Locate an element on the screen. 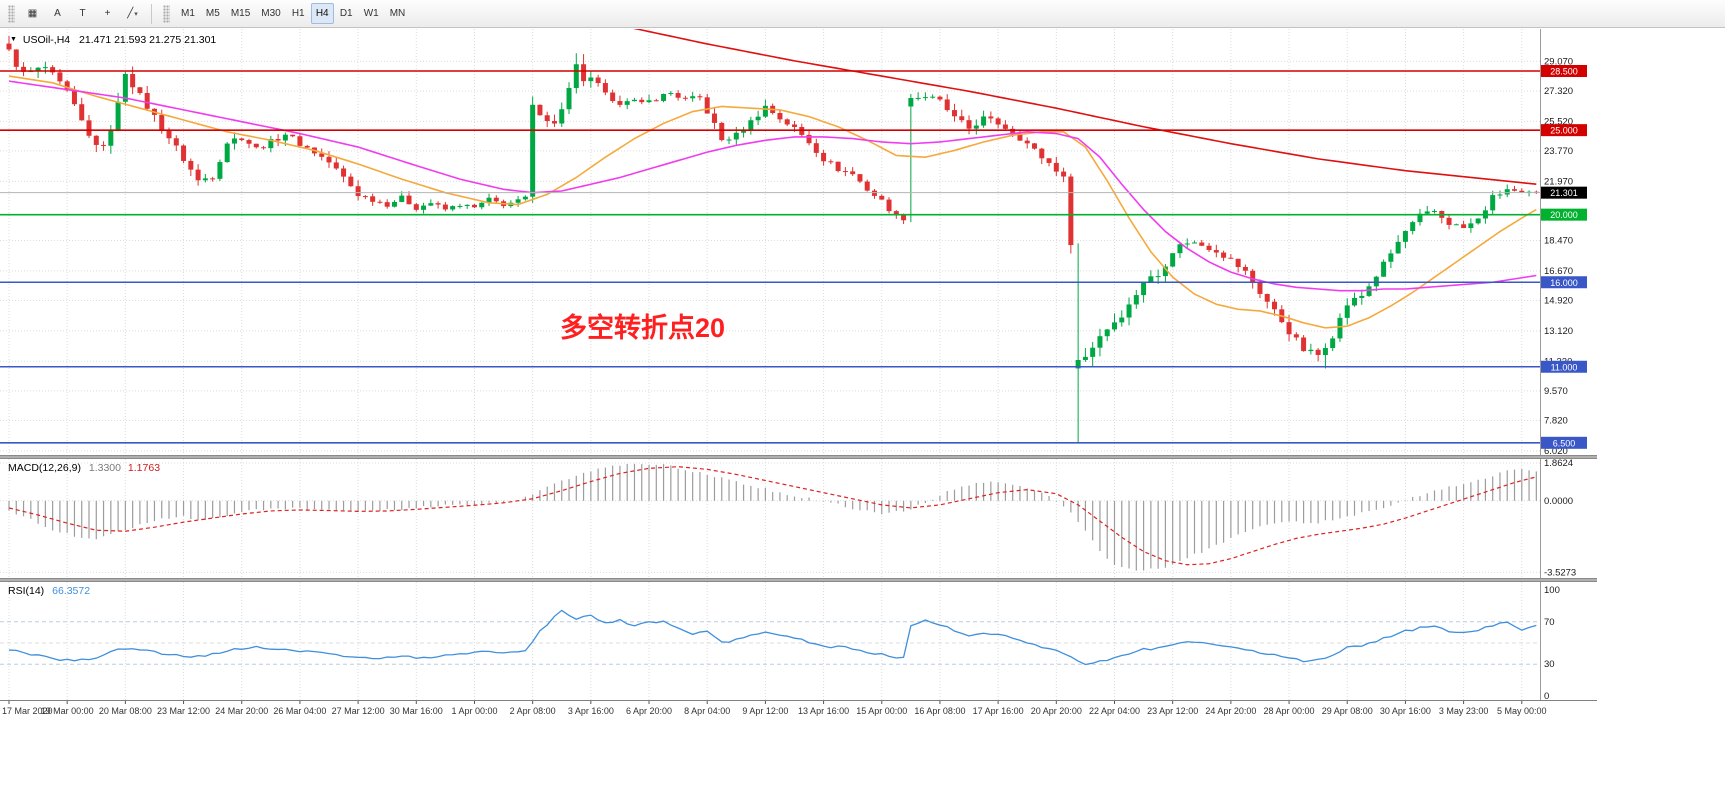 The image size is (1725, 790). macd-histogram is located at coordinates (772, 517).